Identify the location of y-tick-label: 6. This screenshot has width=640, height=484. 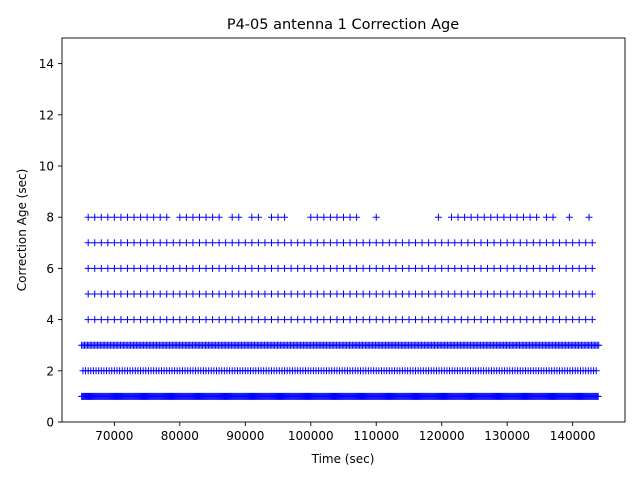
(50, 269).